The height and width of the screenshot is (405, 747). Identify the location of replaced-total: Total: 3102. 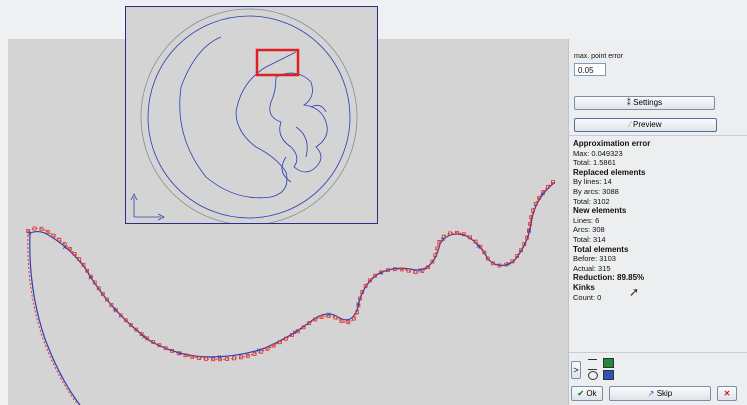
(591, 201).